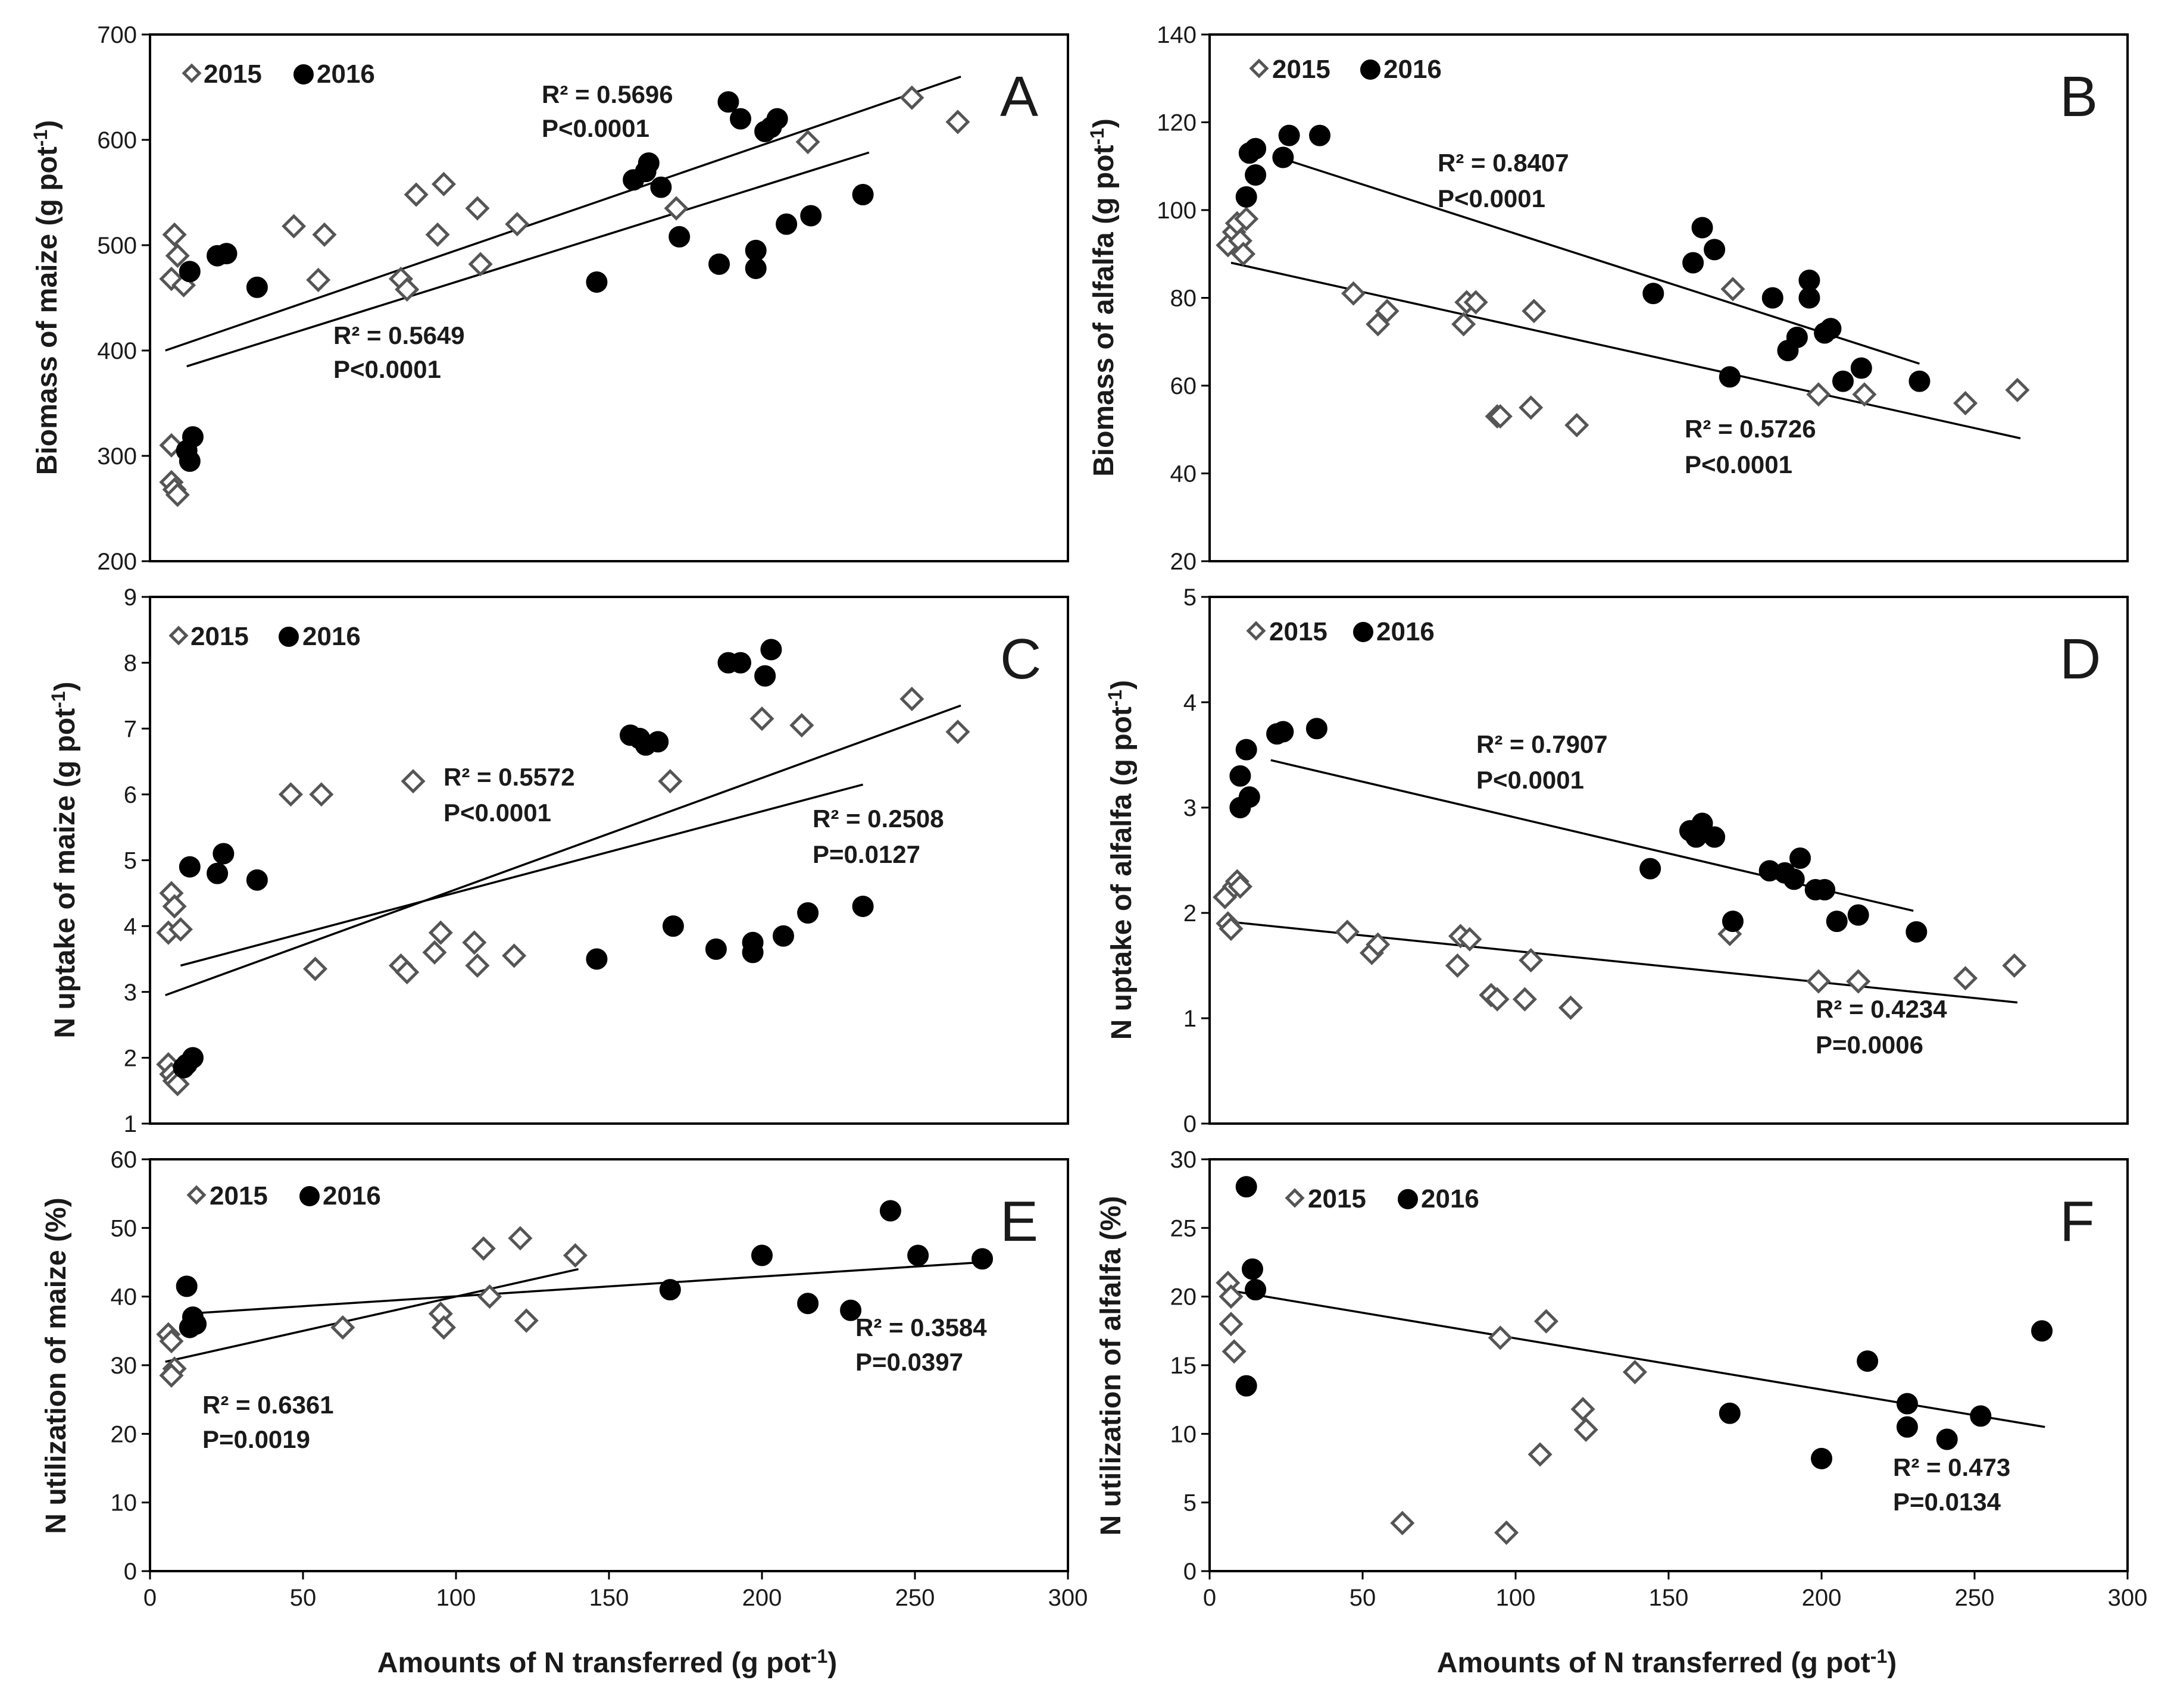 Image resolution: width=2171 pixels, height=1708 pixels. I want to click on panel-c-fits, so click(563, 850).